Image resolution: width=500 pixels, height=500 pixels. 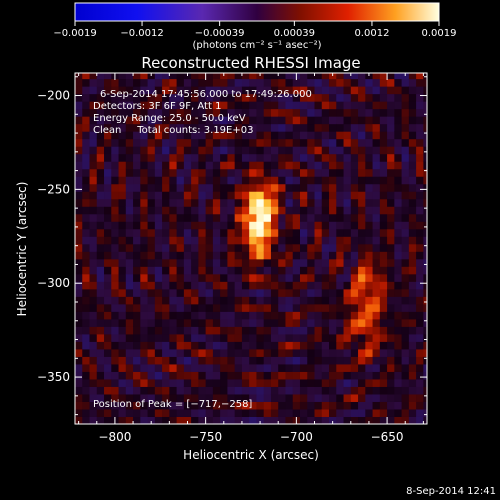 I want to click on footer-timestamp: 8-Sep-2014 12:41, so click(x=451, y=491).